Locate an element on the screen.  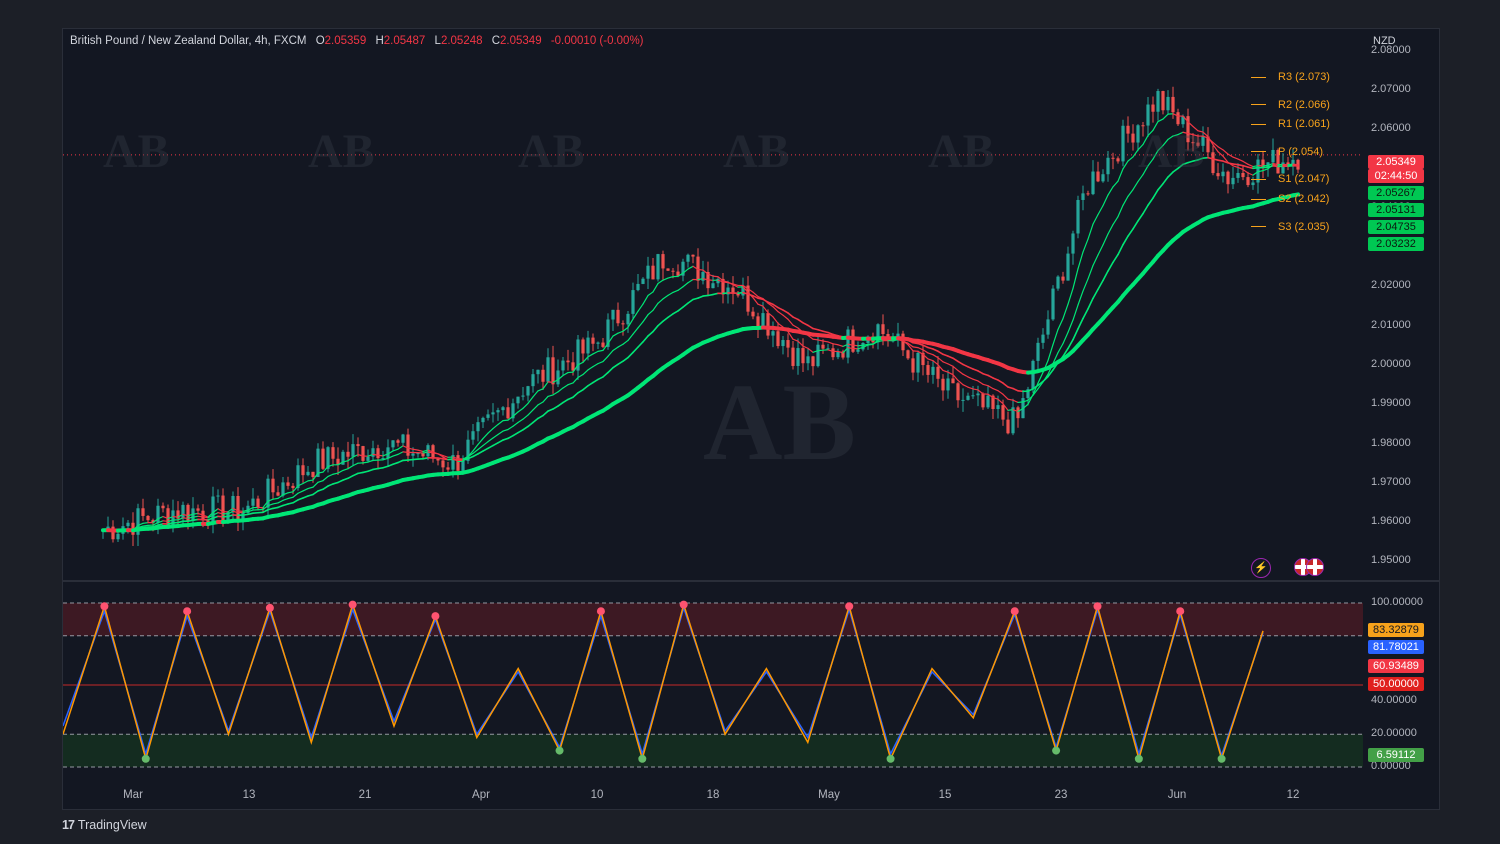
open-value: 2.05359 is located at coordinates (345, 41).